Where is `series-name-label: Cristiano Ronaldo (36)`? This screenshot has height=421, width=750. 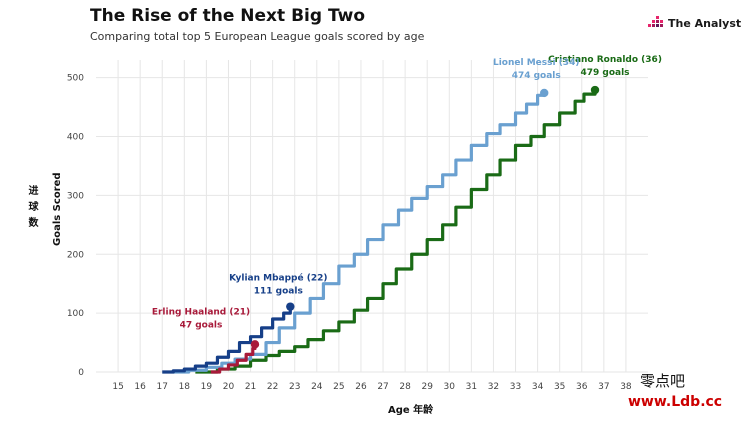 series-name-label: Cristiano Ronaldo (36) is located at coordinates (605, 60).